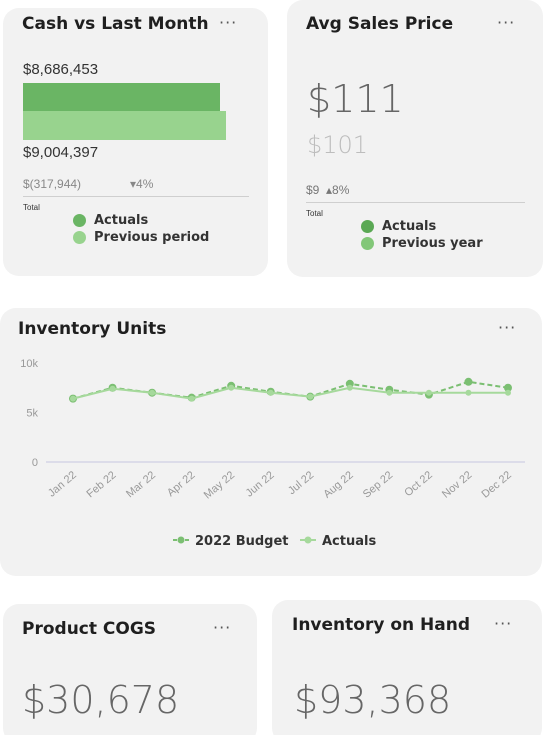 The width and height of the screenshot is (544, 735). Describe the element at coordinates (121, 220) in the screenshot. I see `cash-legend-actuals: Actuals` at that location.